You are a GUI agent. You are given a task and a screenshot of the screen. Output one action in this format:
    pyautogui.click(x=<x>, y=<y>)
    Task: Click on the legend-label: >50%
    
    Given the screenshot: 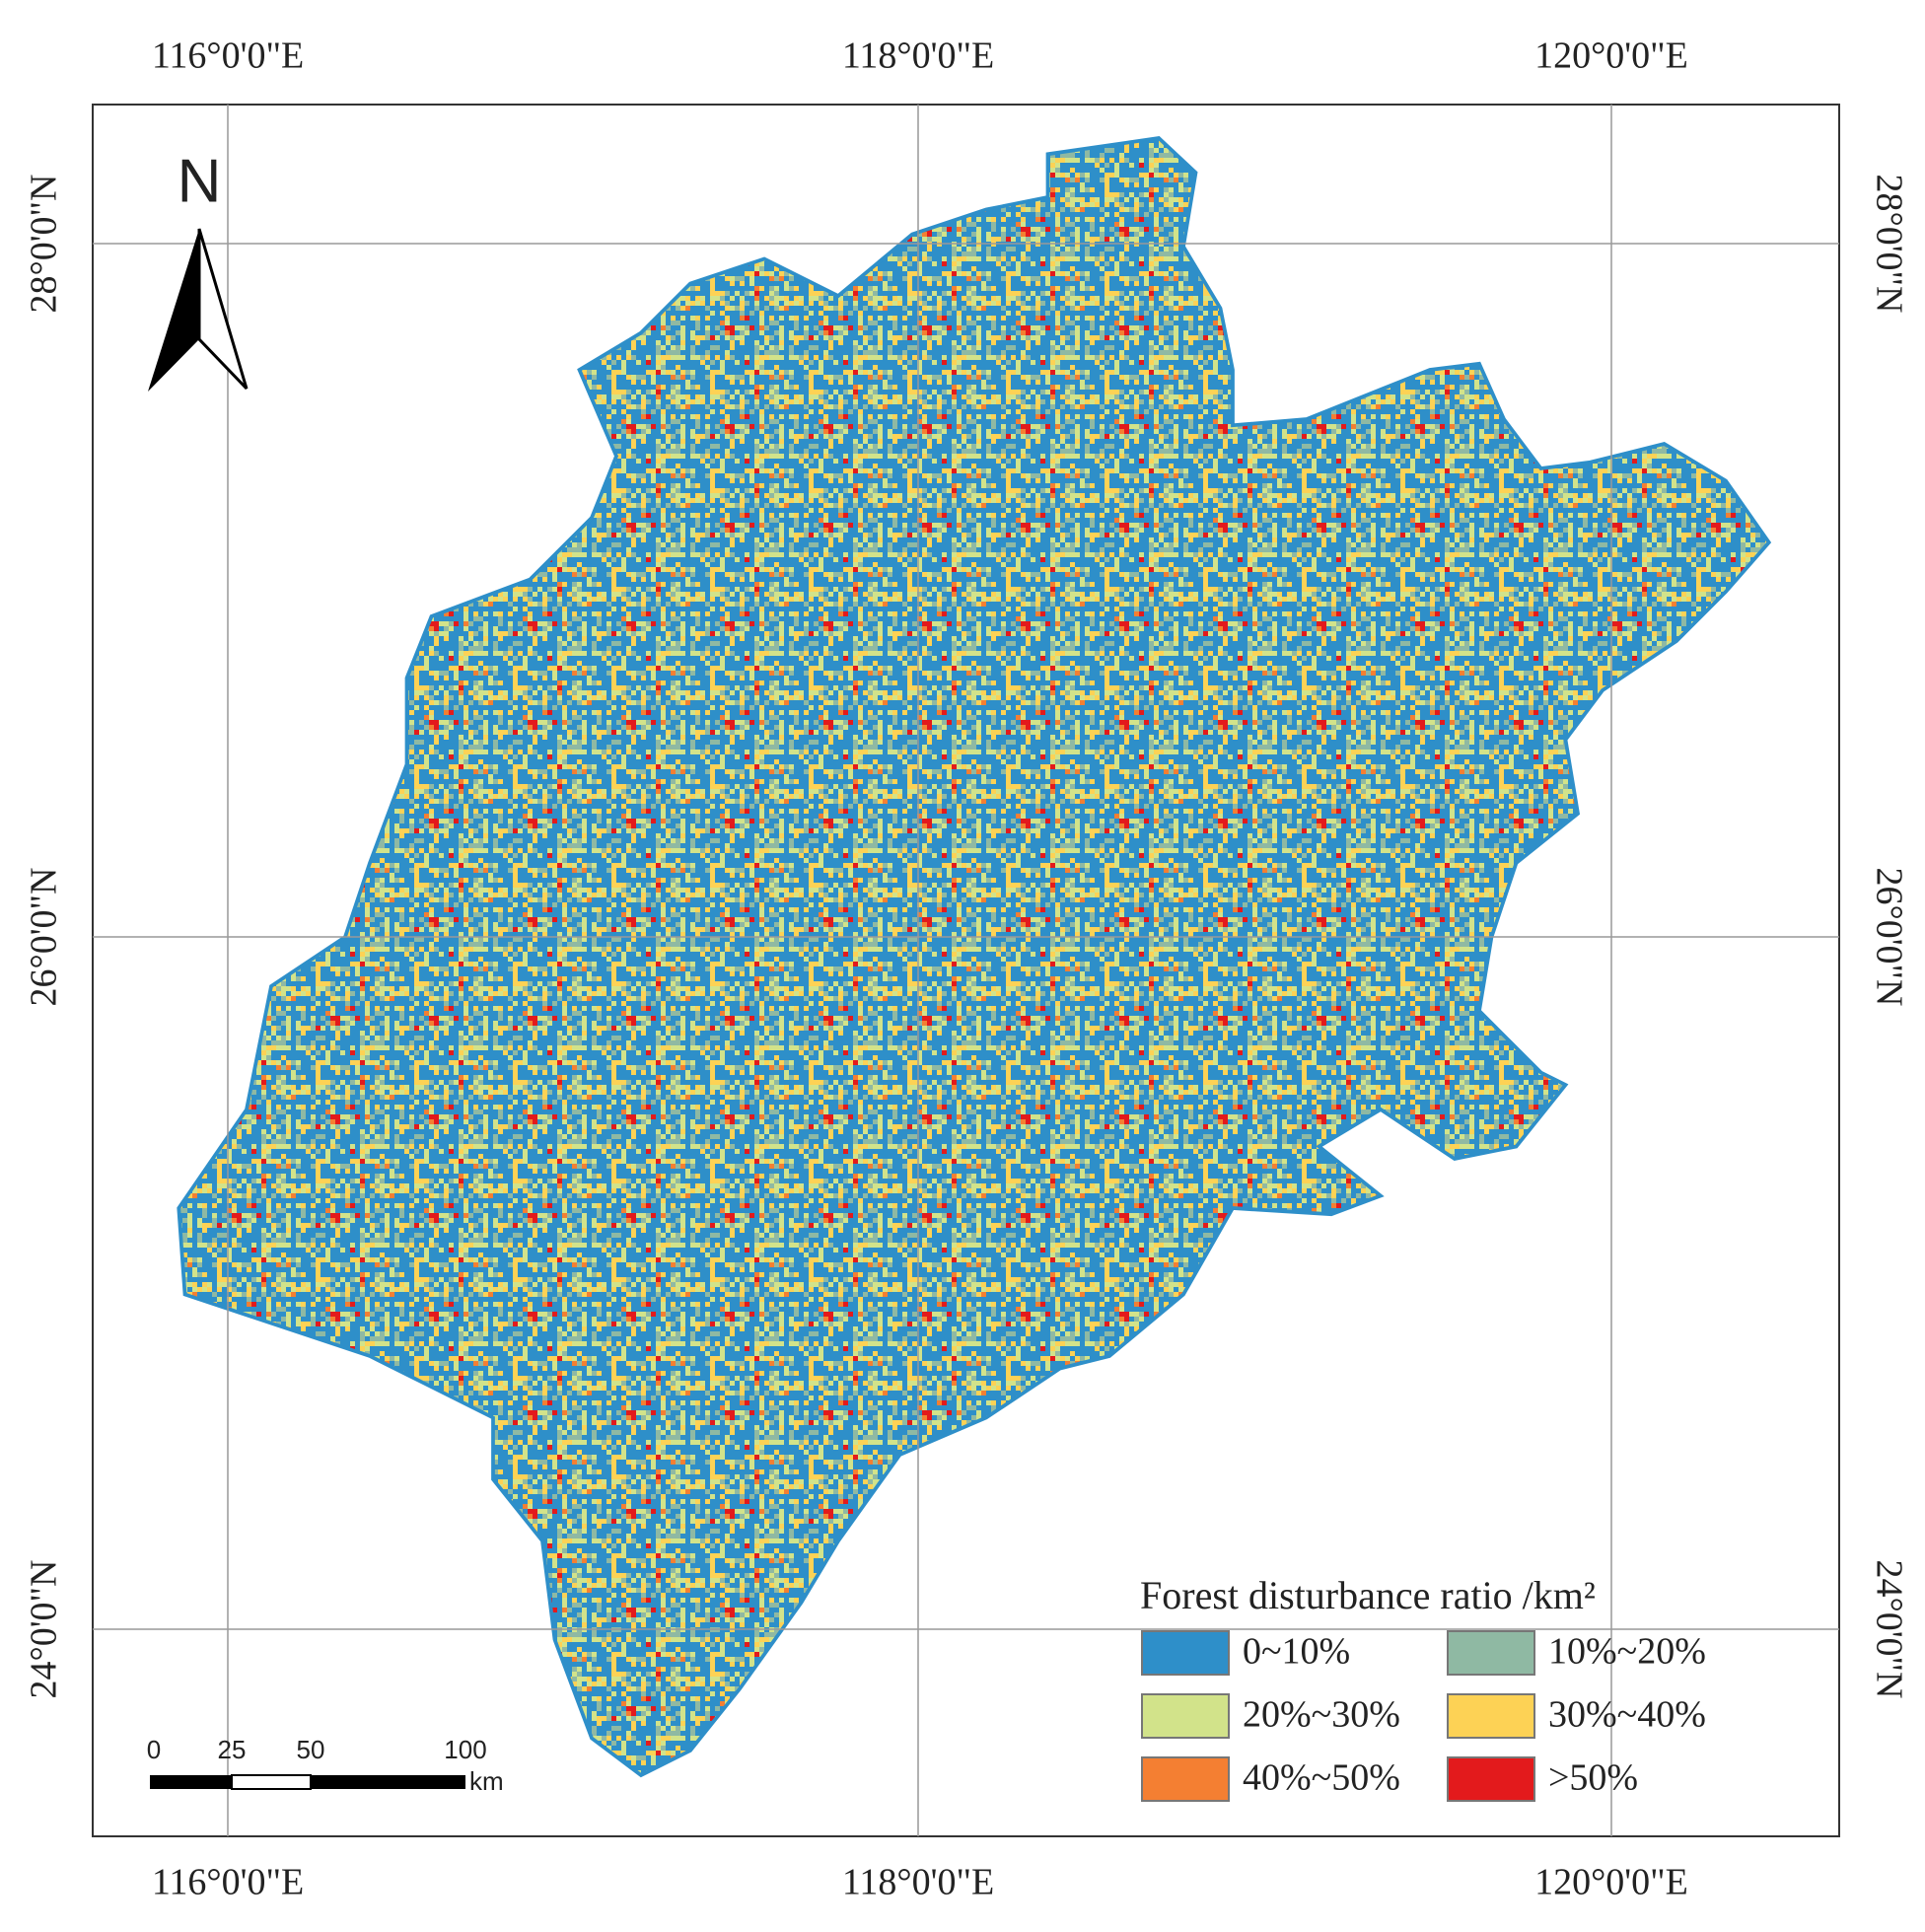 What is the action you would take?
    pyautogui.click(x=1593, y=1778)
    